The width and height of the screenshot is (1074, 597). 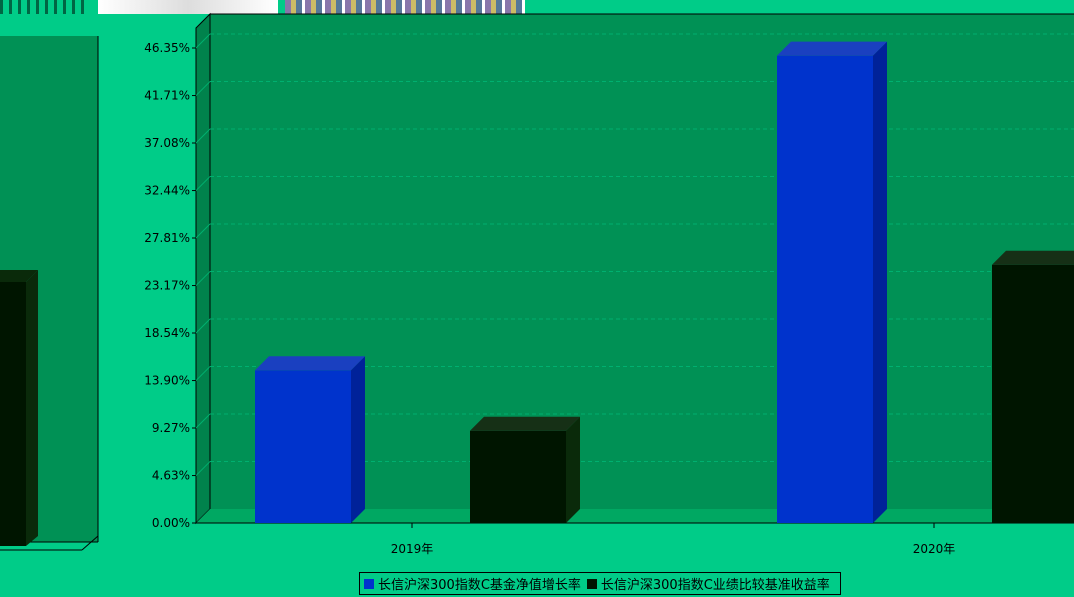 What do you see at coordinates (171, 428) in the screenshot?
I see `y-tick-label: 9.27%` at bounding box center [171, 428].